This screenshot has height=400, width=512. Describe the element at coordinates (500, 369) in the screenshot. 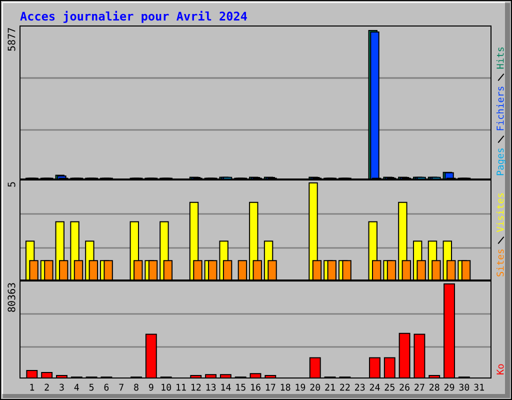

I see `text: Ko` at that location.